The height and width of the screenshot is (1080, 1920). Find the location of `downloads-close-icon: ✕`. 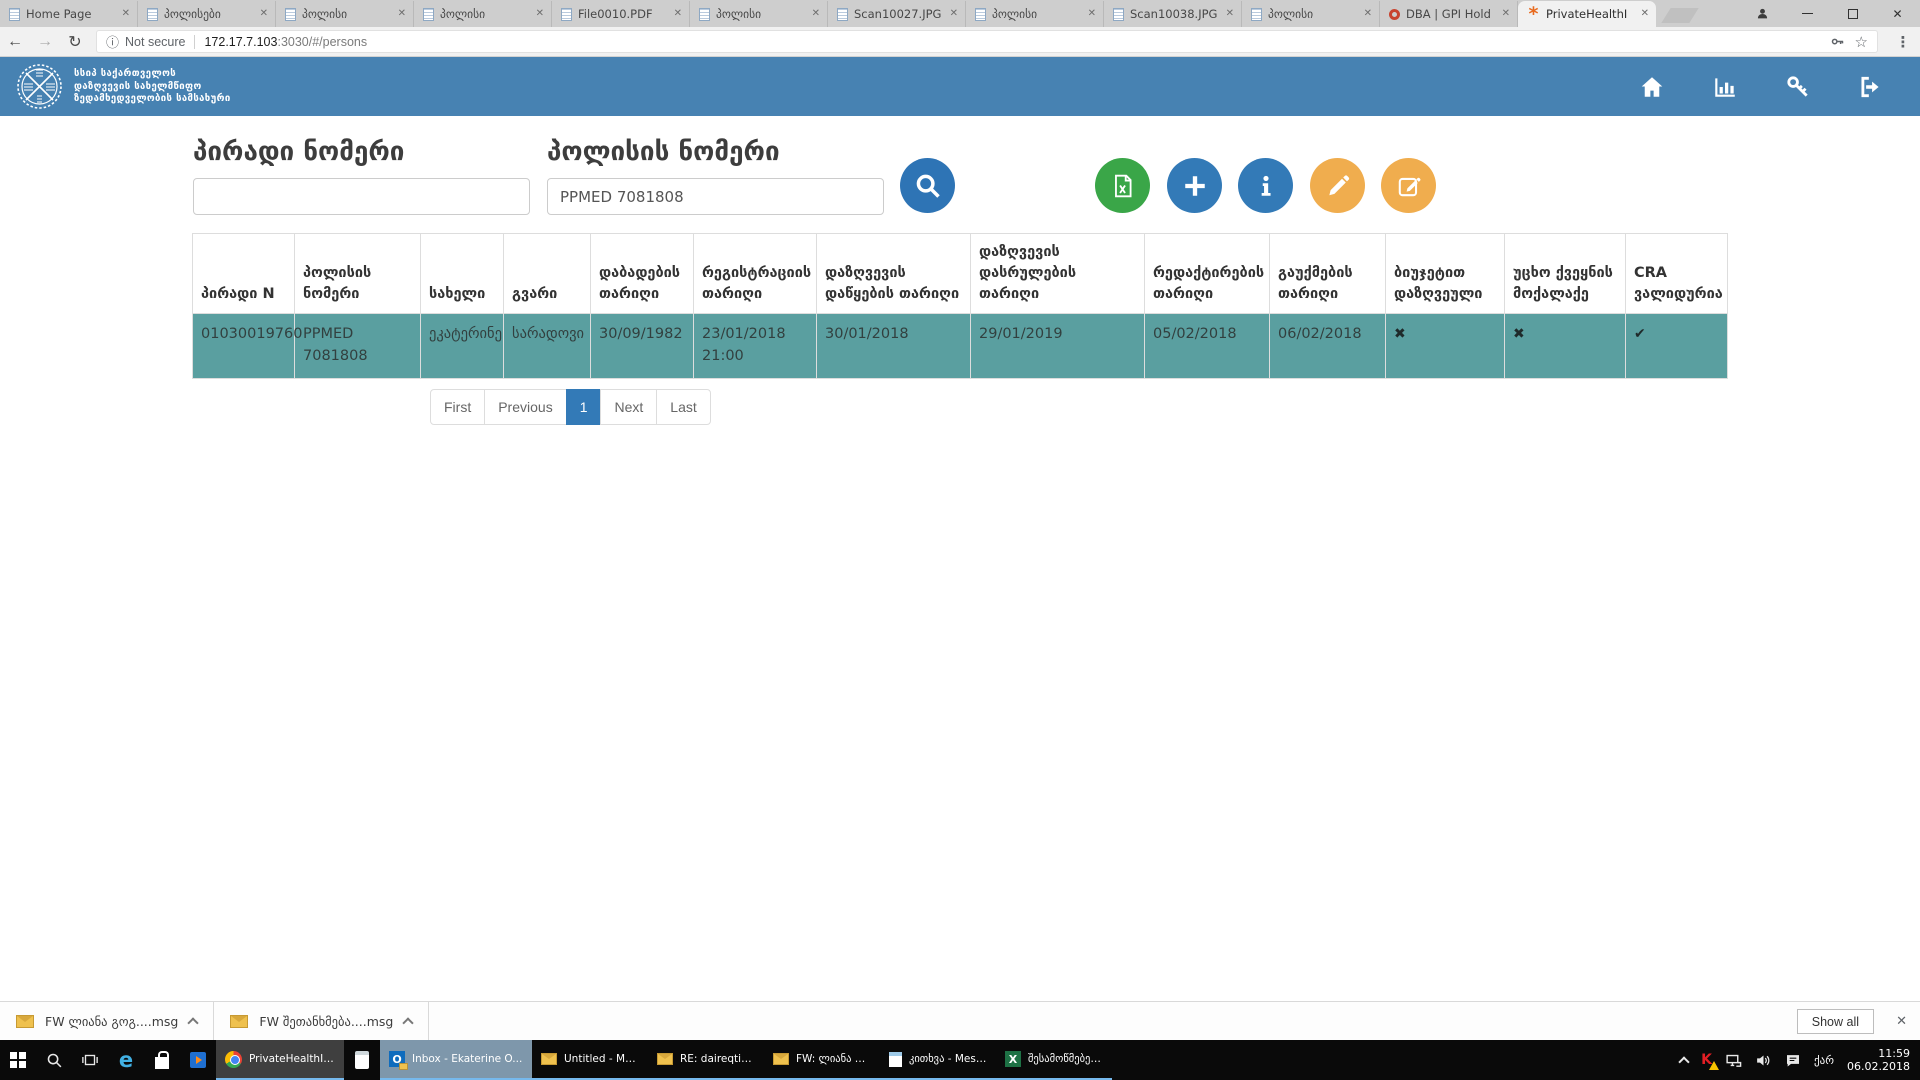

downloads-close-icon: ✕ is located at coordinates (1901, 1020).